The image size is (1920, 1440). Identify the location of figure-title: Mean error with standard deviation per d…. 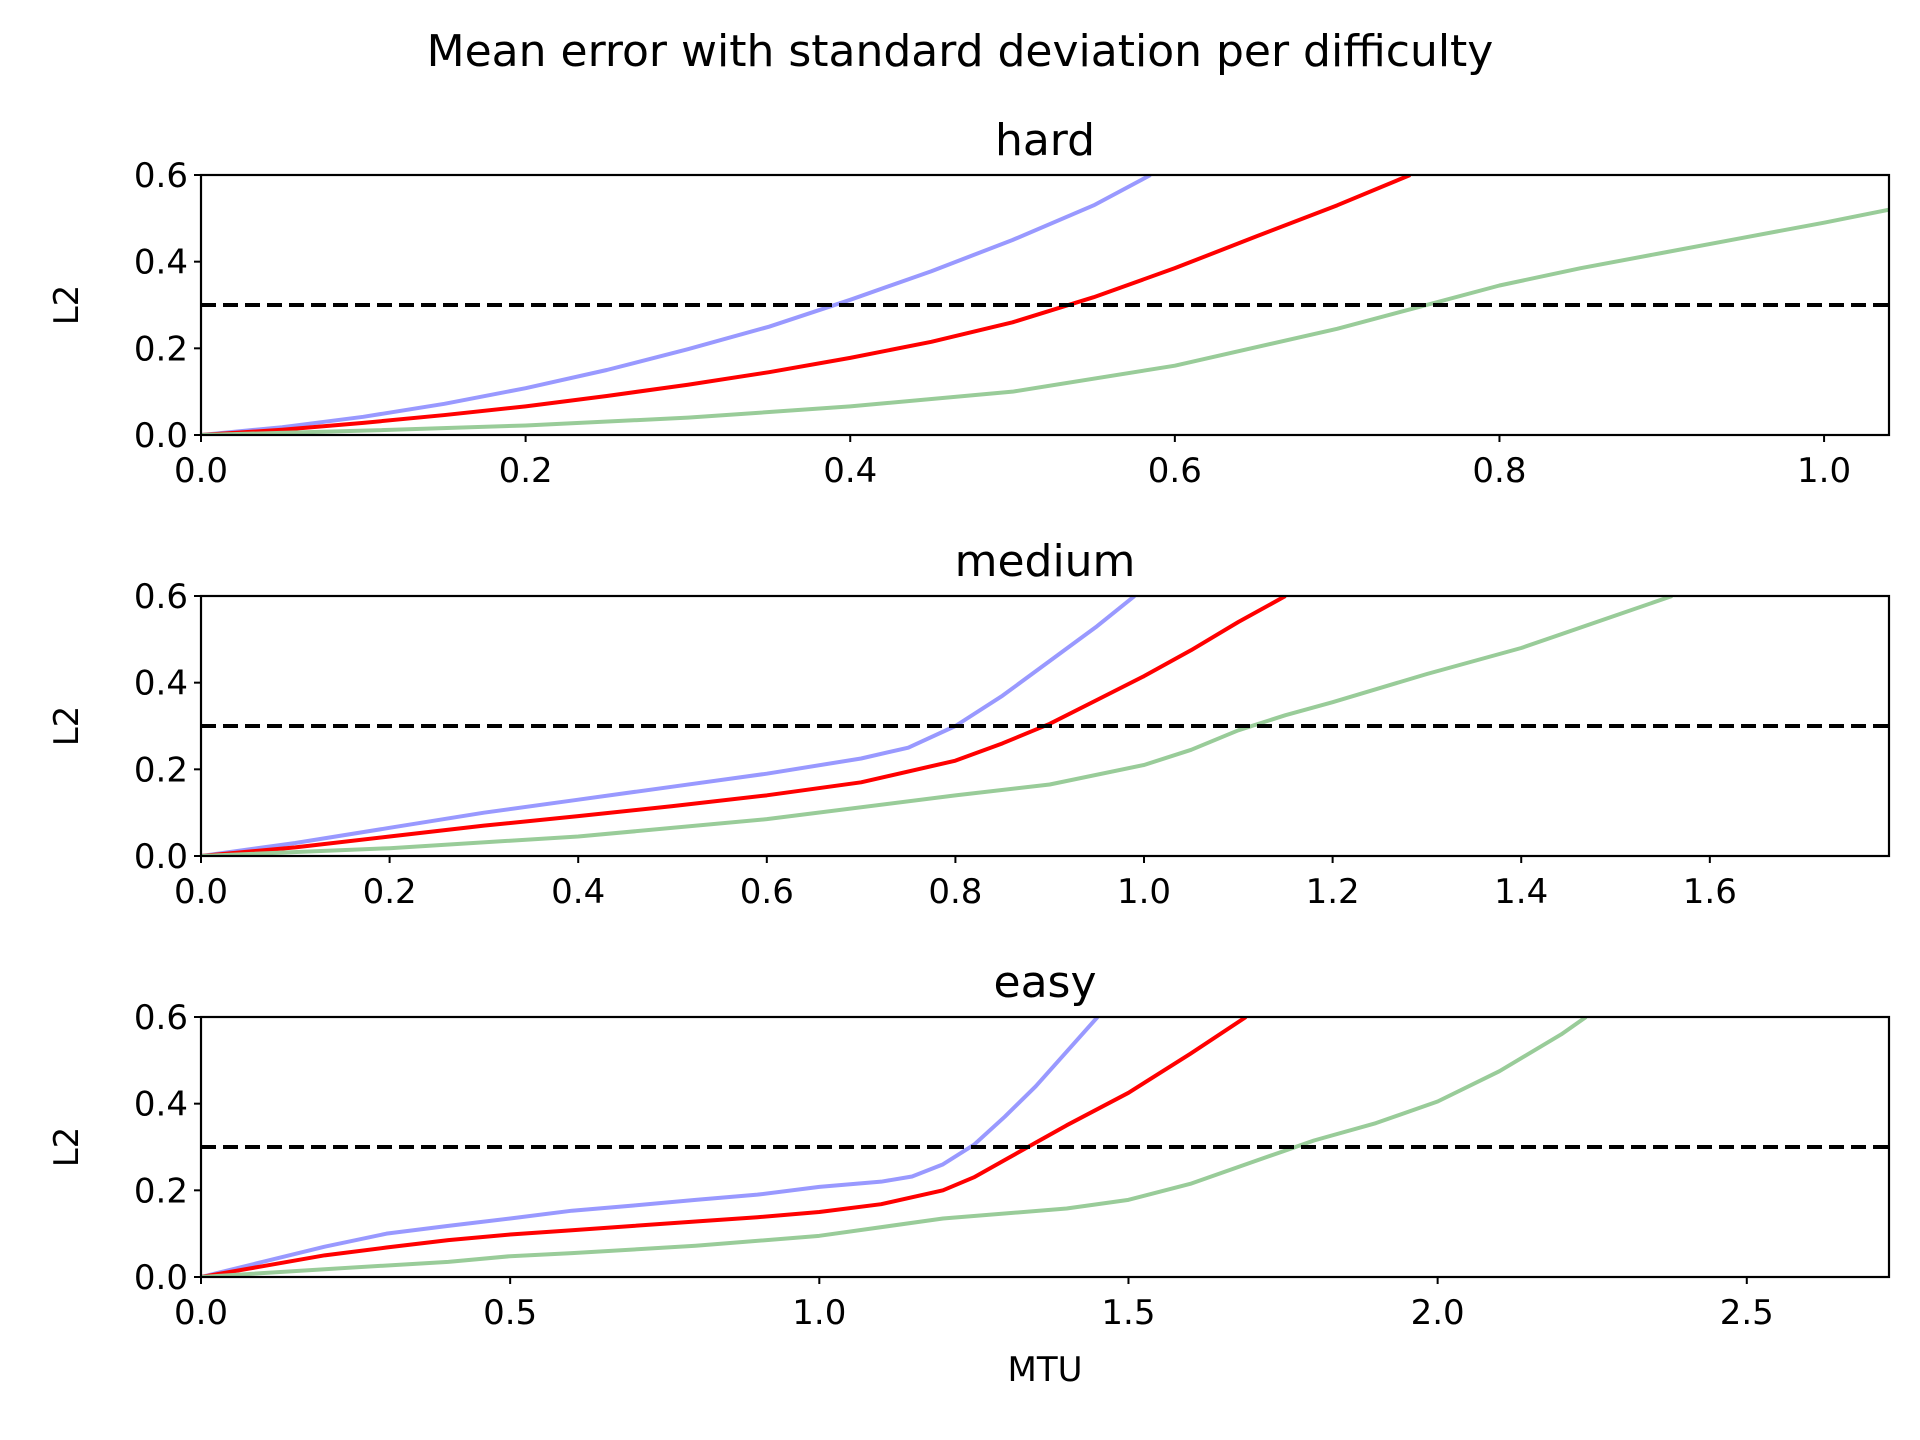
(960, 51).